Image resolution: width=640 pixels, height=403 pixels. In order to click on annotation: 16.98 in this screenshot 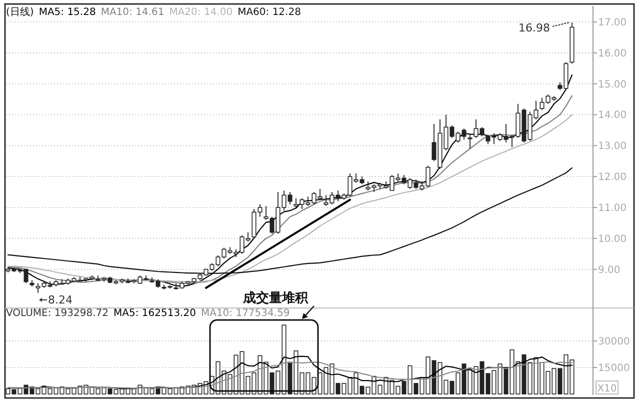, I will do `click(534, 28)`.